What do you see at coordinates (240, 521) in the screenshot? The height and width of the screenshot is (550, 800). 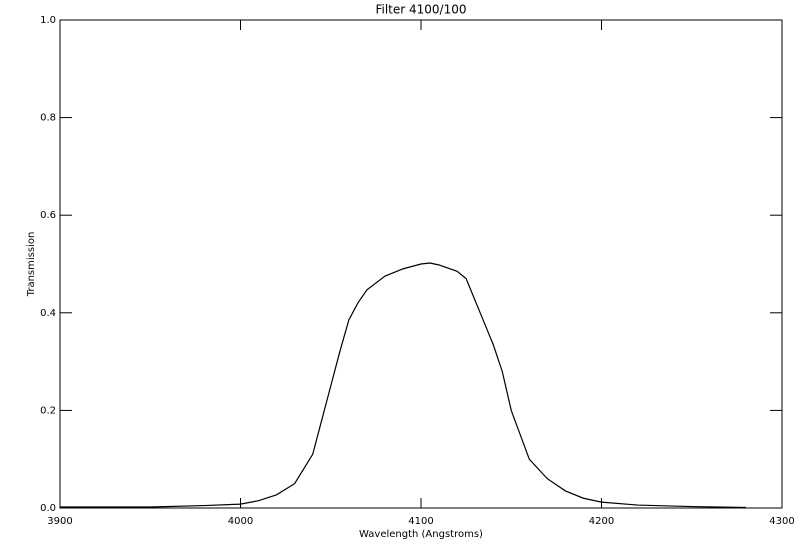 I see `x-tick-label: 4000` at bounding box center [240, 521].